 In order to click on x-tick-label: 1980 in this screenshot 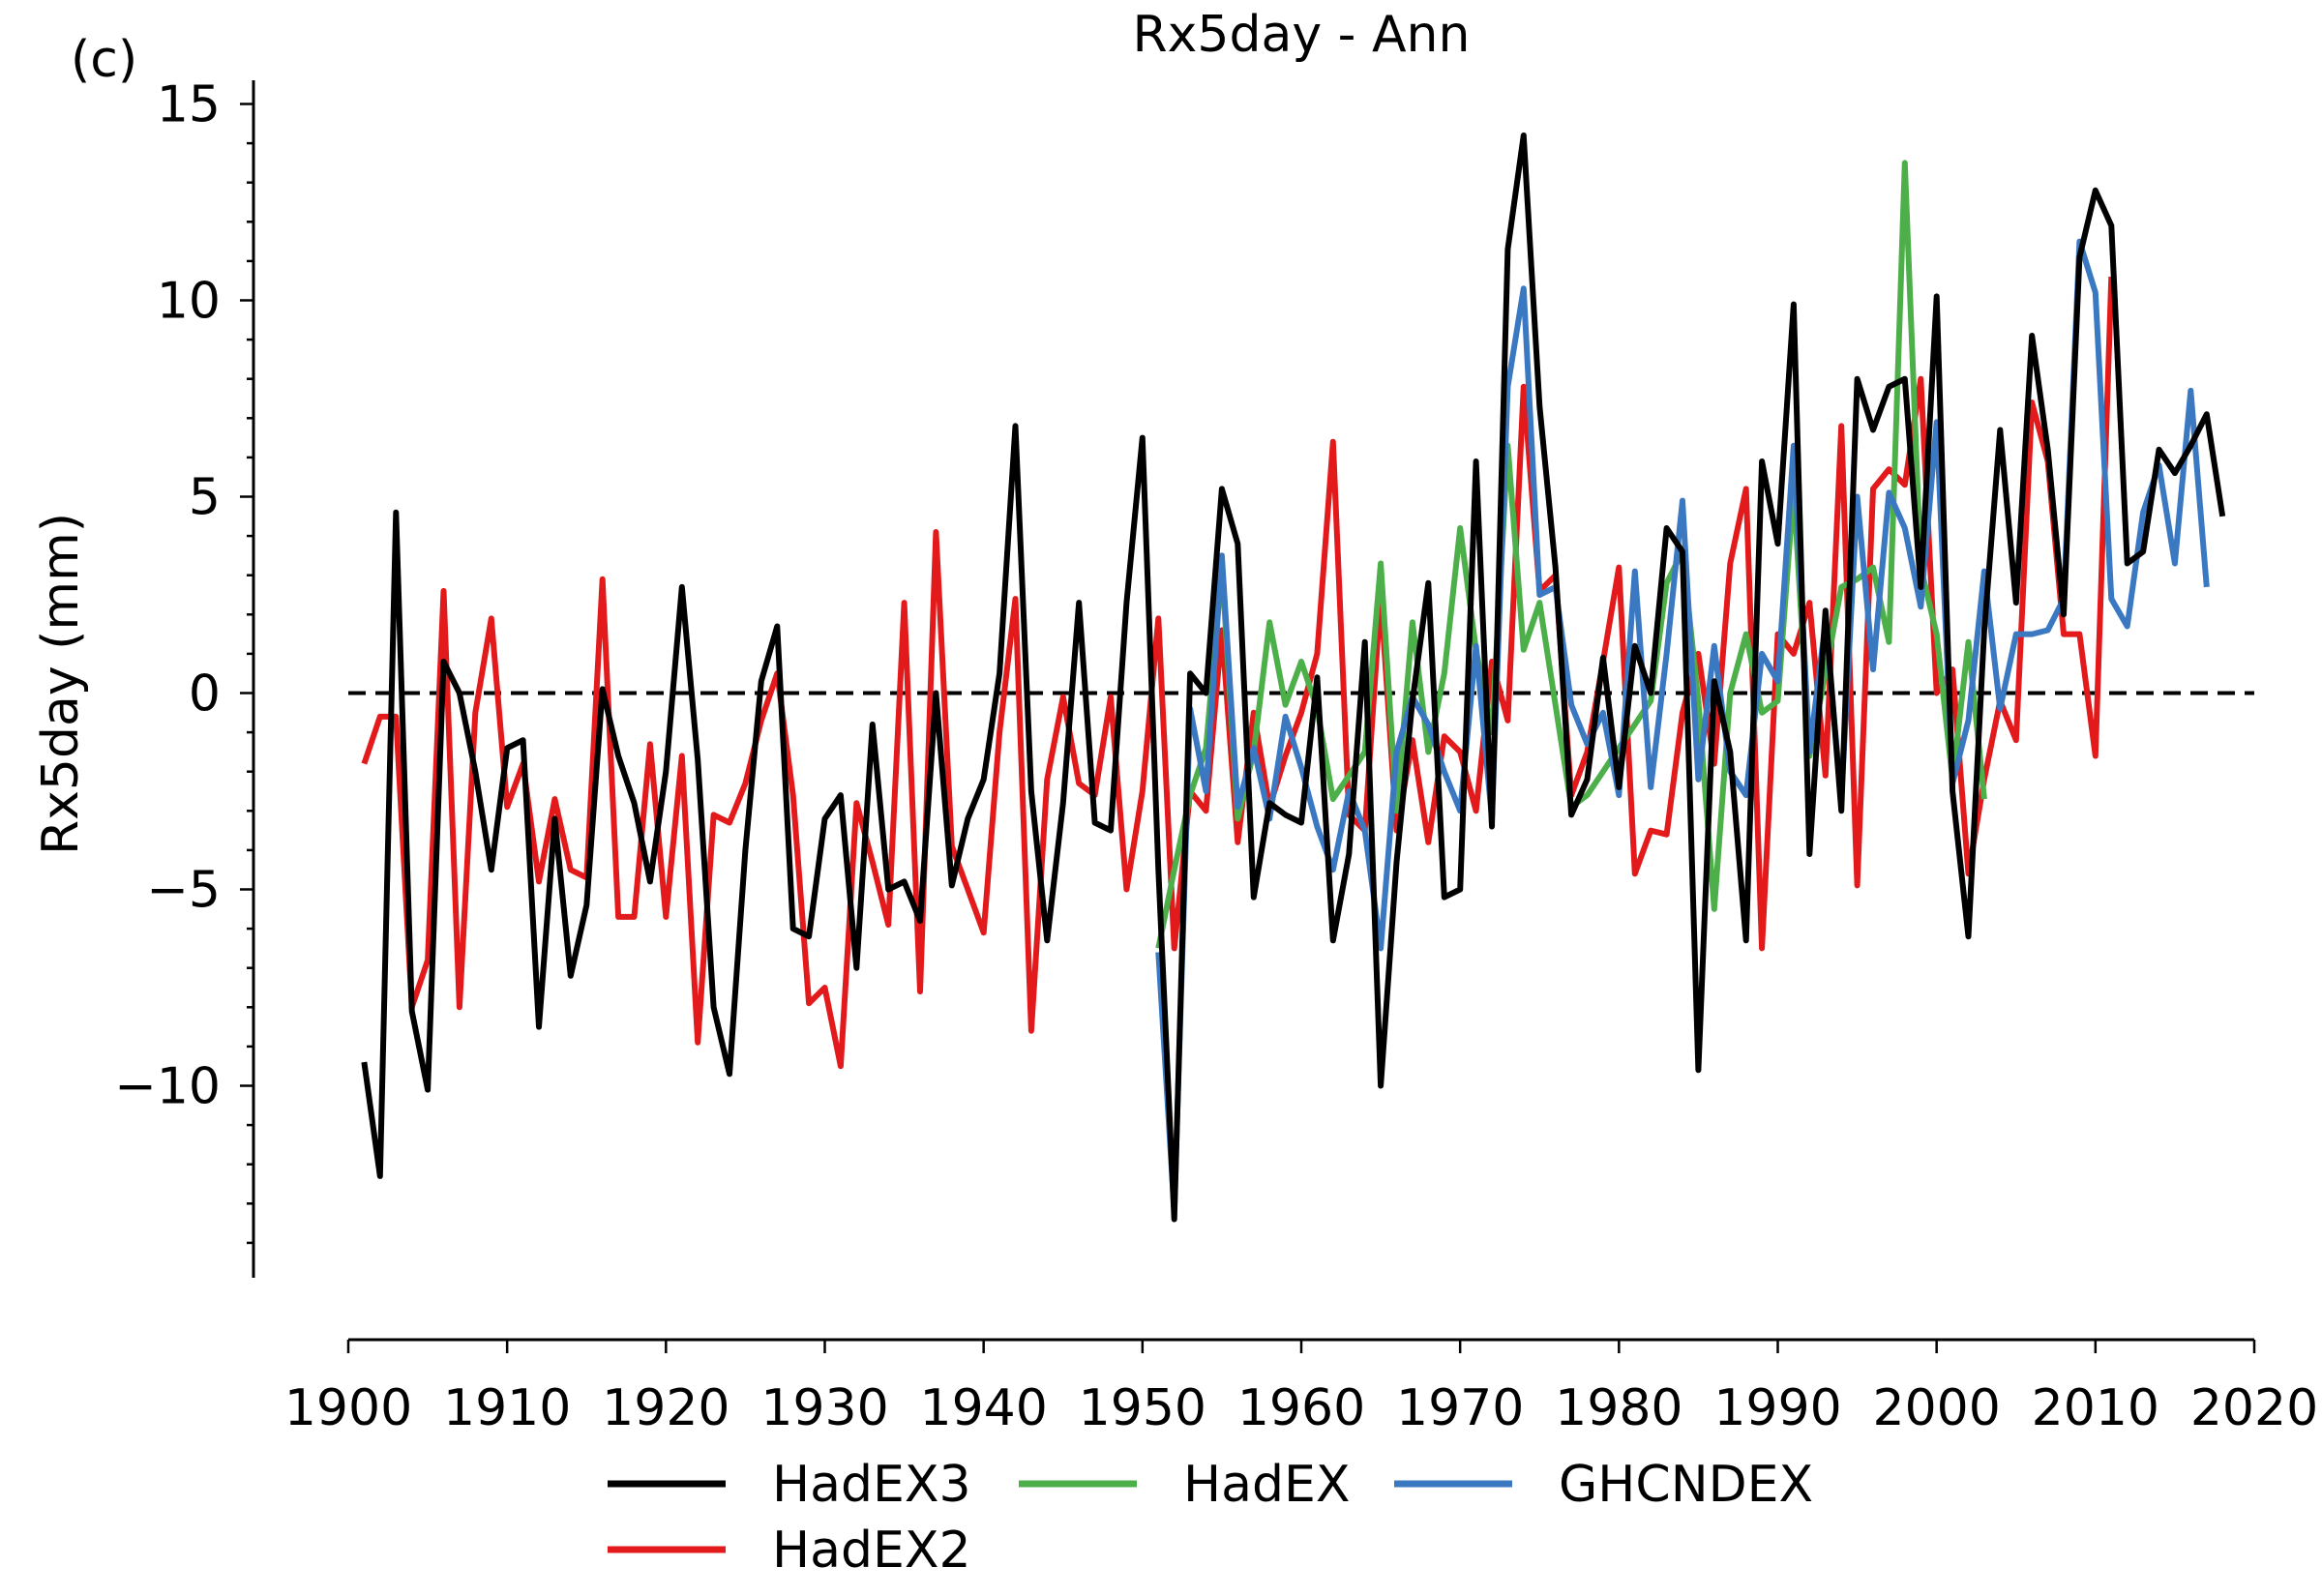, I will do `click(1618, 1408)`.